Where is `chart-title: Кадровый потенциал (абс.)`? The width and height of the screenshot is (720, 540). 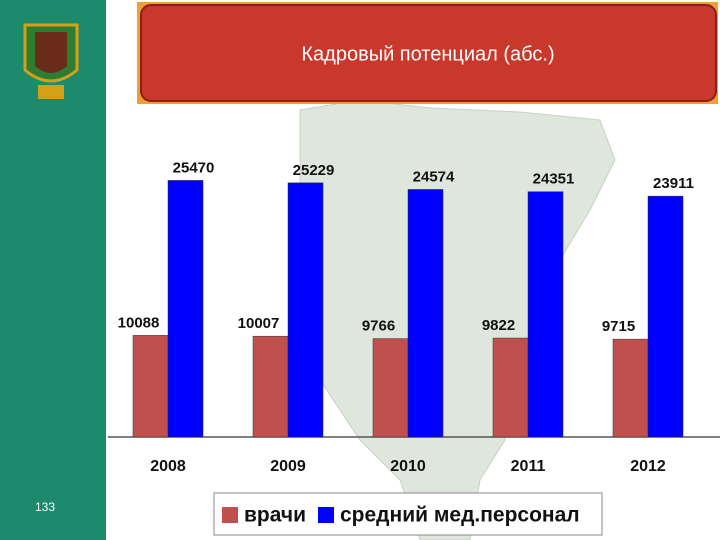 chart-title: Кадровый потенциал (абс.) is located at coordinates (427, 54).